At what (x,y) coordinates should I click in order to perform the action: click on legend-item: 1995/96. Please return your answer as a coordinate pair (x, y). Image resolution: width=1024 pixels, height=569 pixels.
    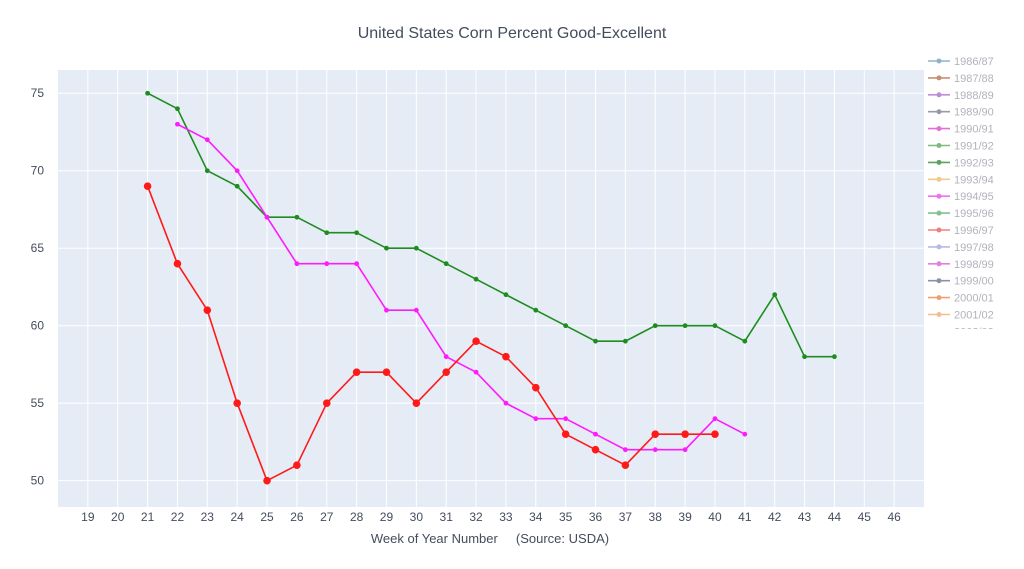
    Looking at the image, I should click on (961, 214).